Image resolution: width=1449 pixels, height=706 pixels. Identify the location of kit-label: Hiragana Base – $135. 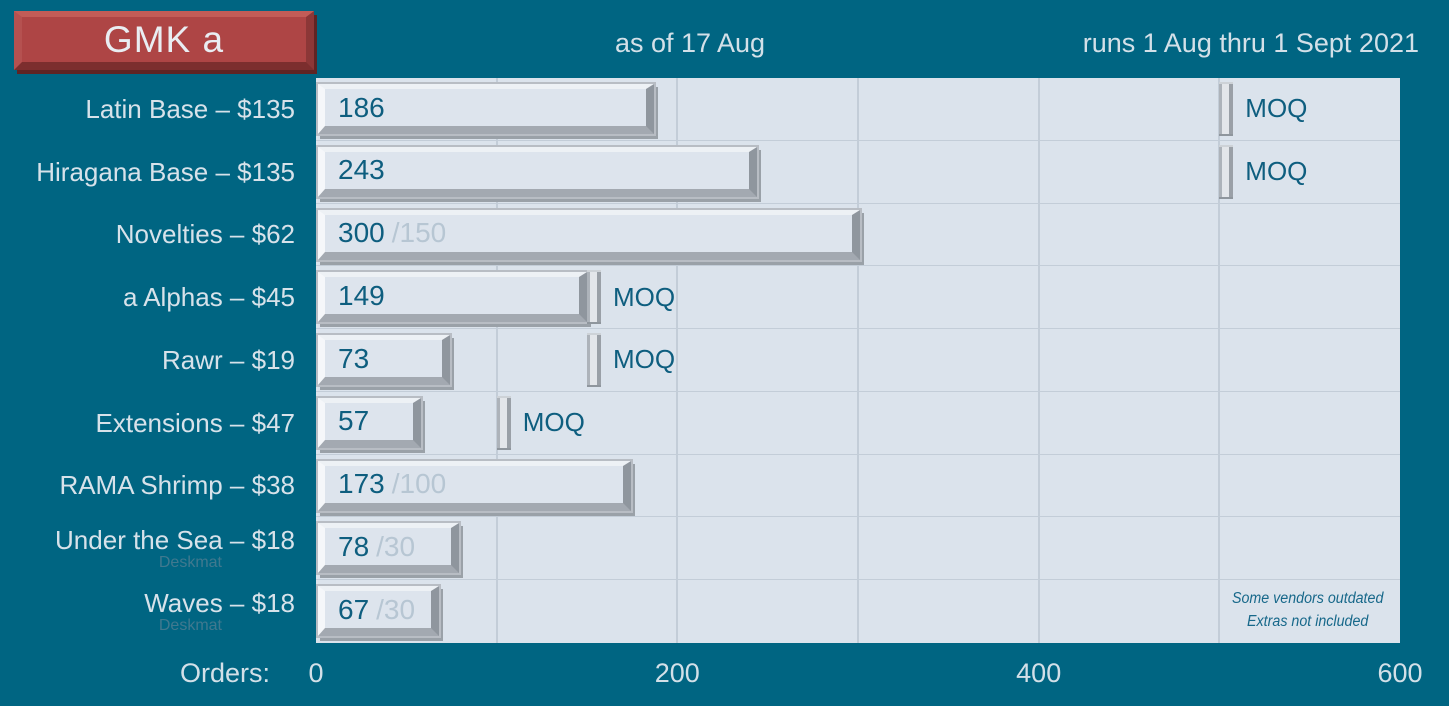
(165, 171).